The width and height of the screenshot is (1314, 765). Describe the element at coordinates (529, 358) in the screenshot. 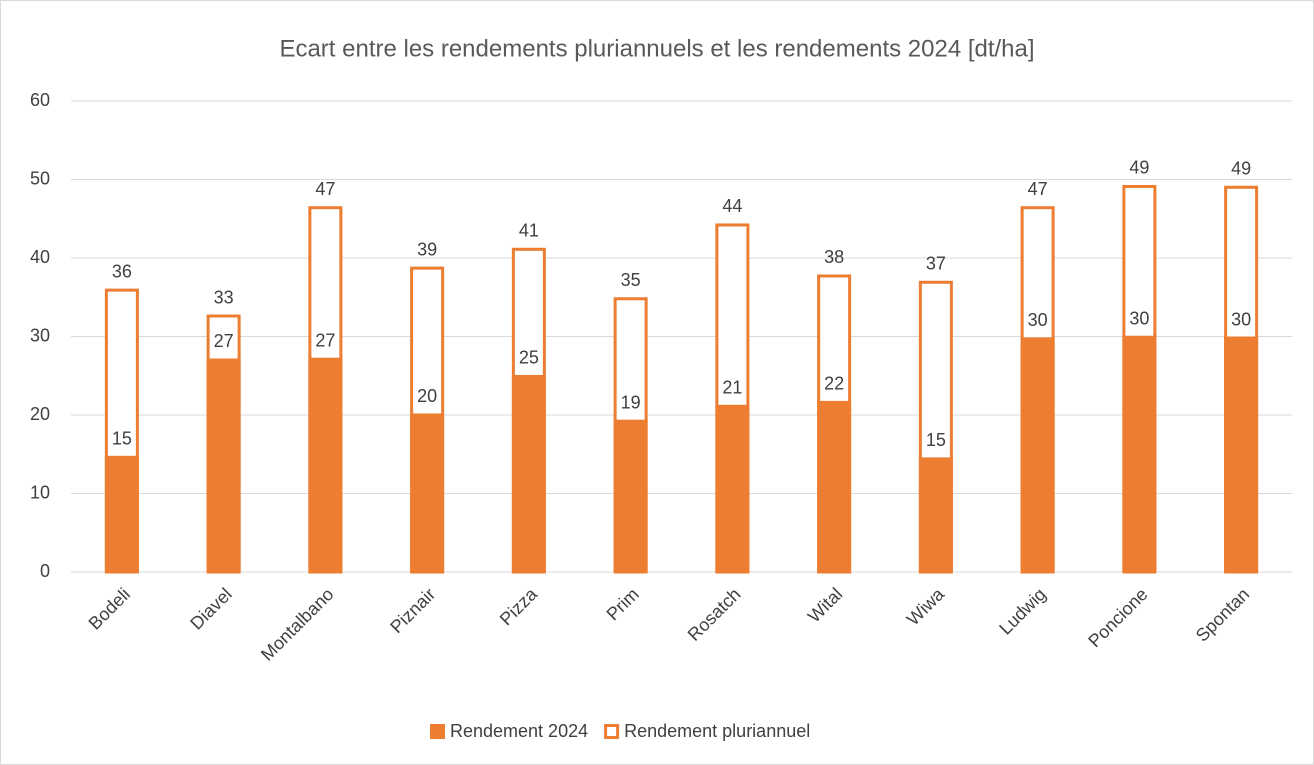

I see `data-label: 25` at that location.